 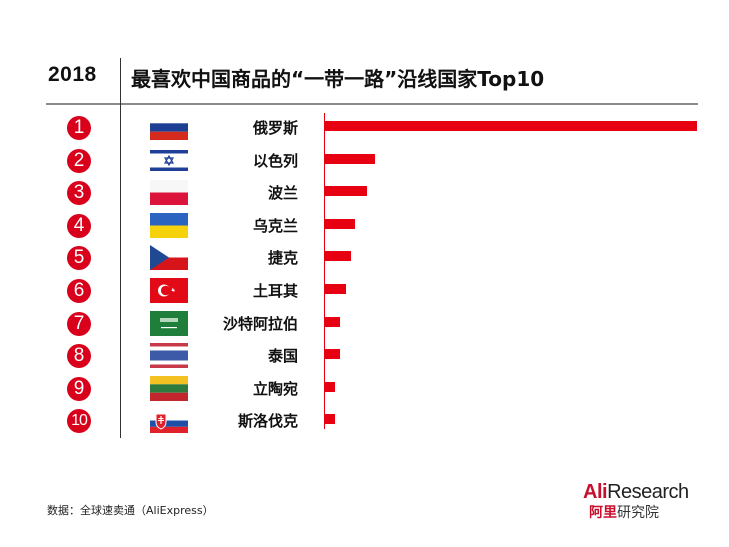 I want to click on table-row: 7 沙特阿拉伯, so click(x=364, y=324).